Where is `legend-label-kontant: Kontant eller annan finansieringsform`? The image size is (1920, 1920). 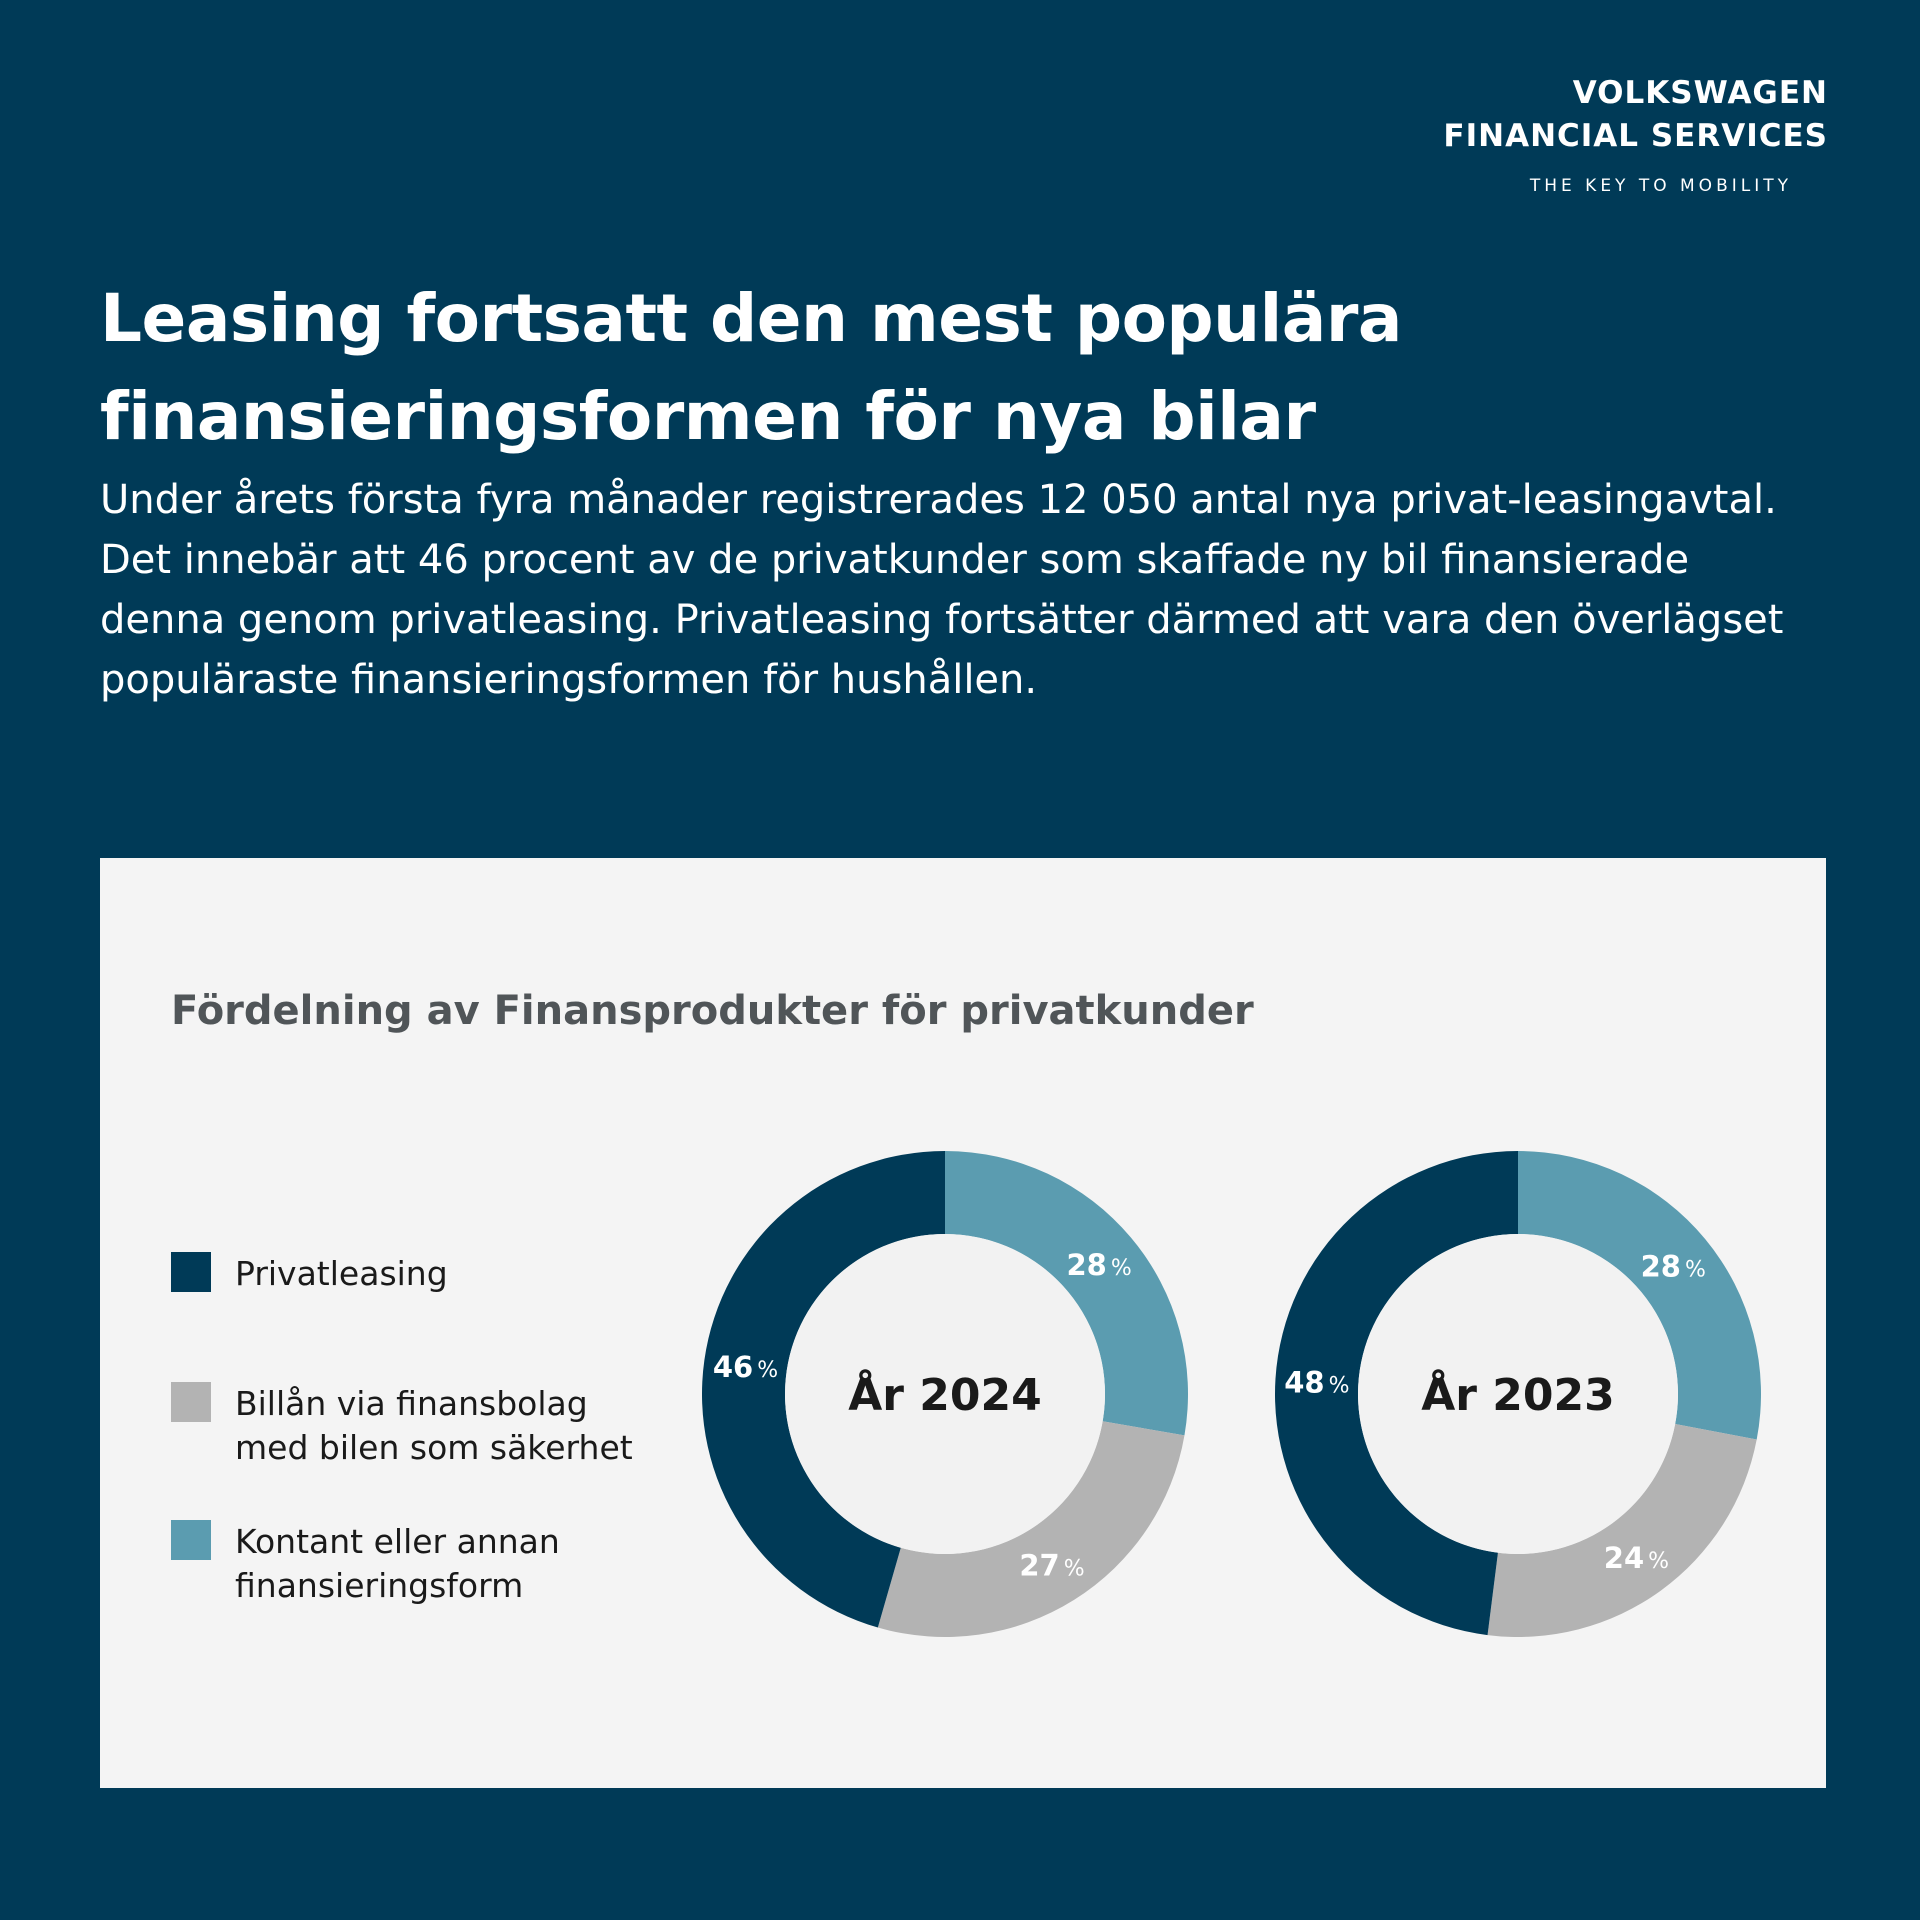
legend-label-kontant: Kontant eller annan finansieringsform is located at coordinates (397, 1563).